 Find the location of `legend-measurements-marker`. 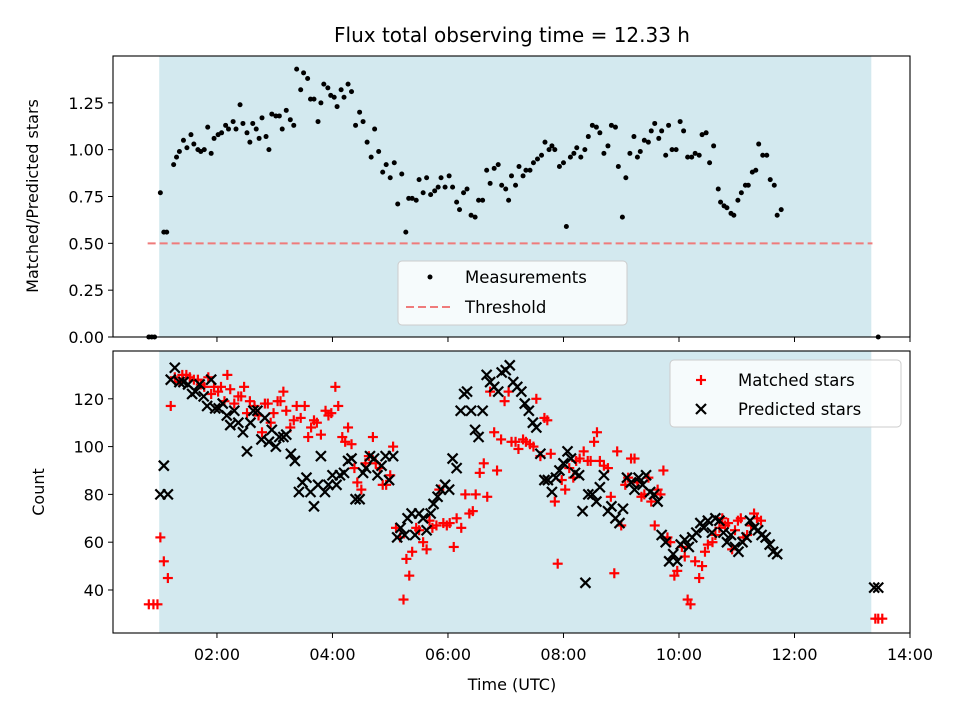

legend-measurements-marker is located at coordinates (430, 277).